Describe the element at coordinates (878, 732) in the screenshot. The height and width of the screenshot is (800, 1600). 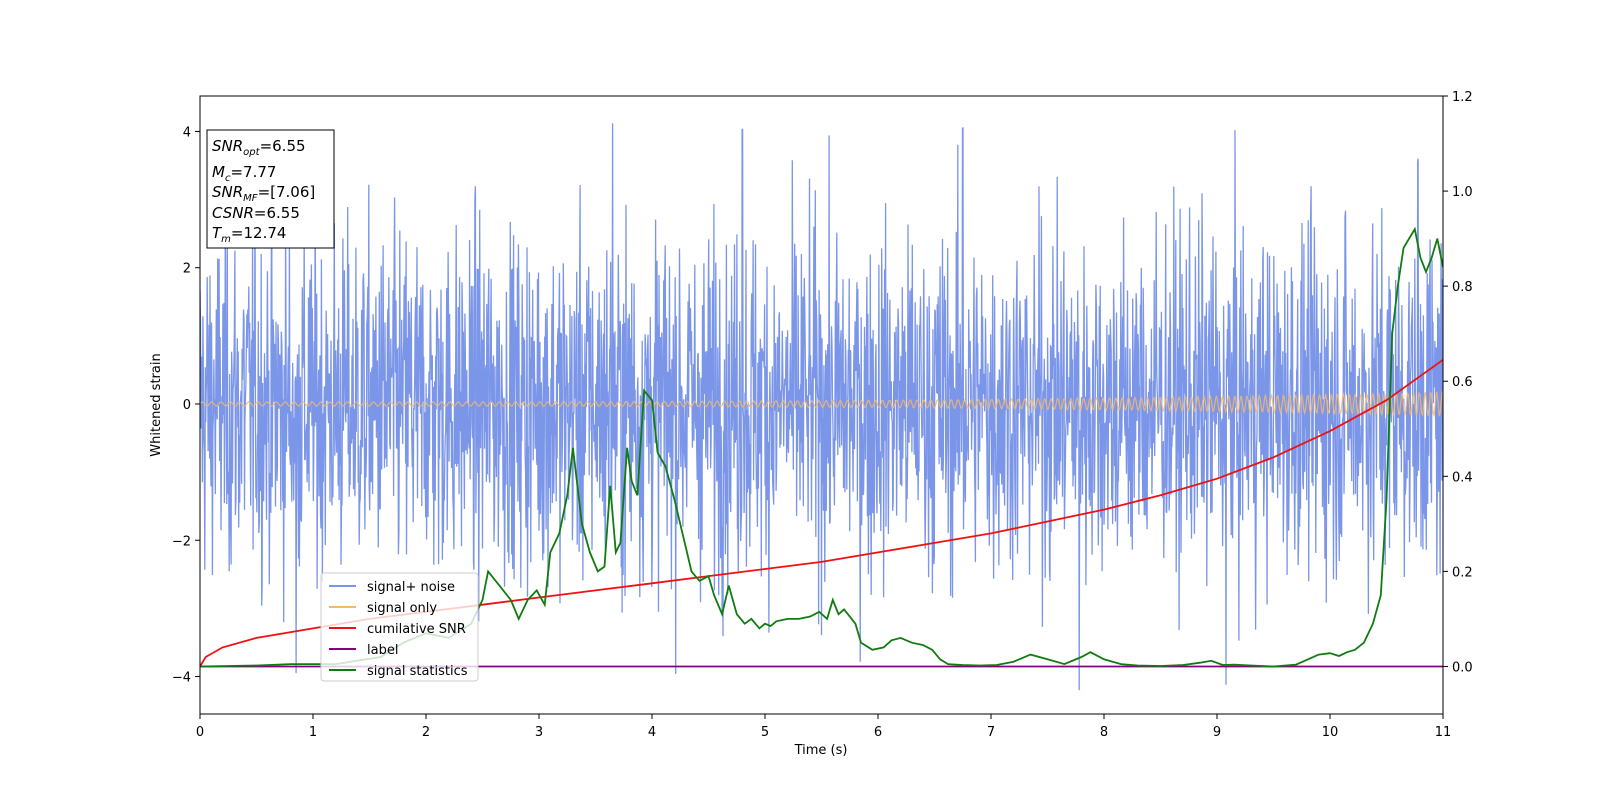
I see `x-tick-label: 6` at that location.